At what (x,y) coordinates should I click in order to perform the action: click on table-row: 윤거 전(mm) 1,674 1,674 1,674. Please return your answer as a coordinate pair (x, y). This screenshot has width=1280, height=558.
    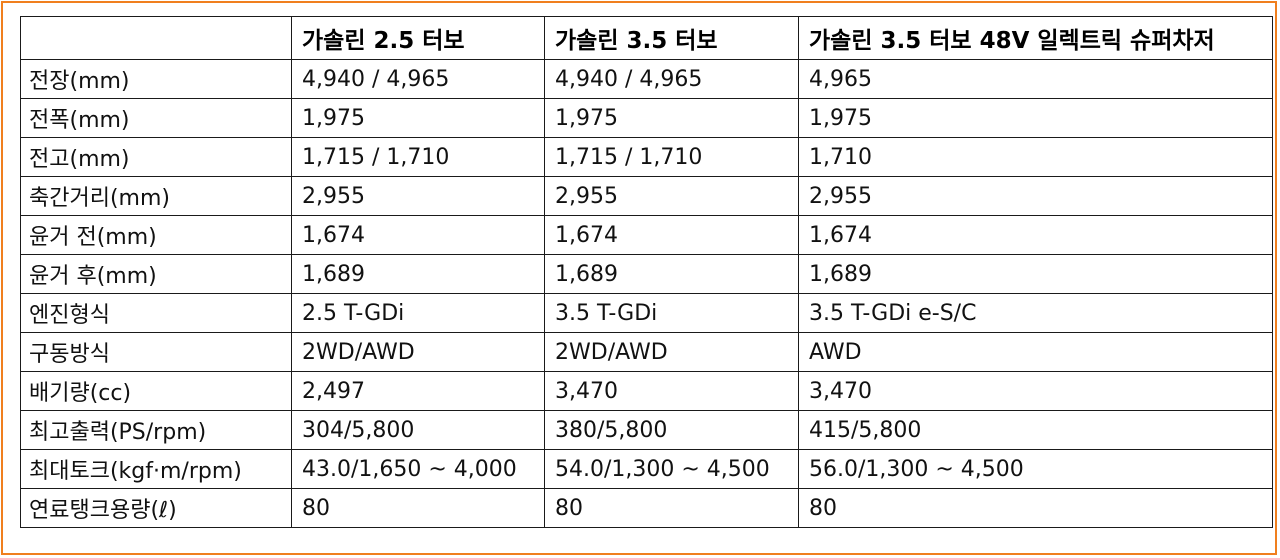
    Looking at the image, I should click on (646, 235).